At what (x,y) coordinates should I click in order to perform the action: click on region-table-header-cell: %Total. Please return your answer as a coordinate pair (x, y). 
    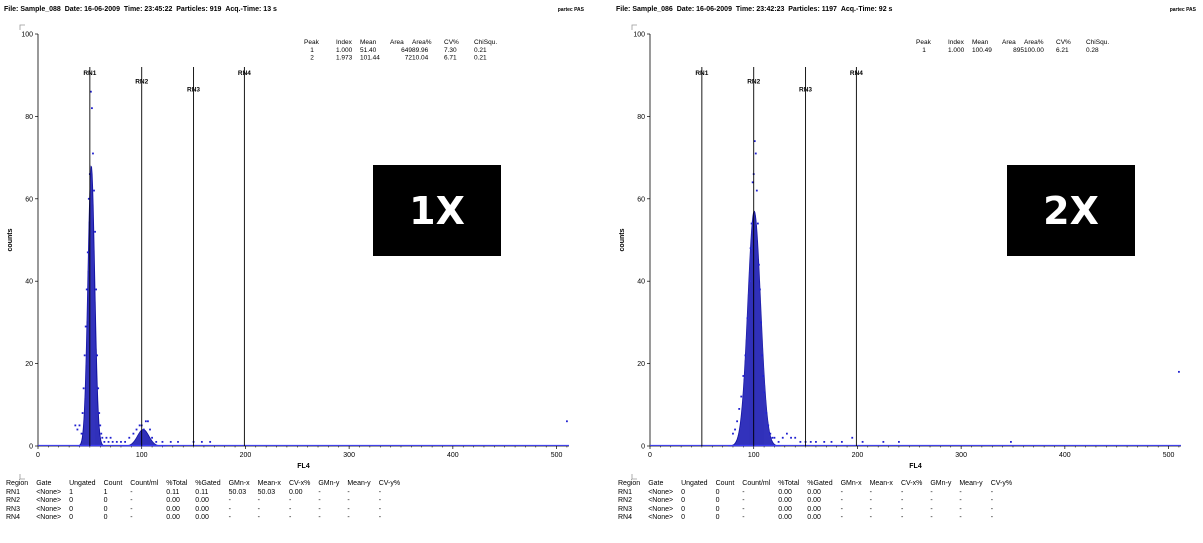
    Looking at the image, I should click on (177, 483).